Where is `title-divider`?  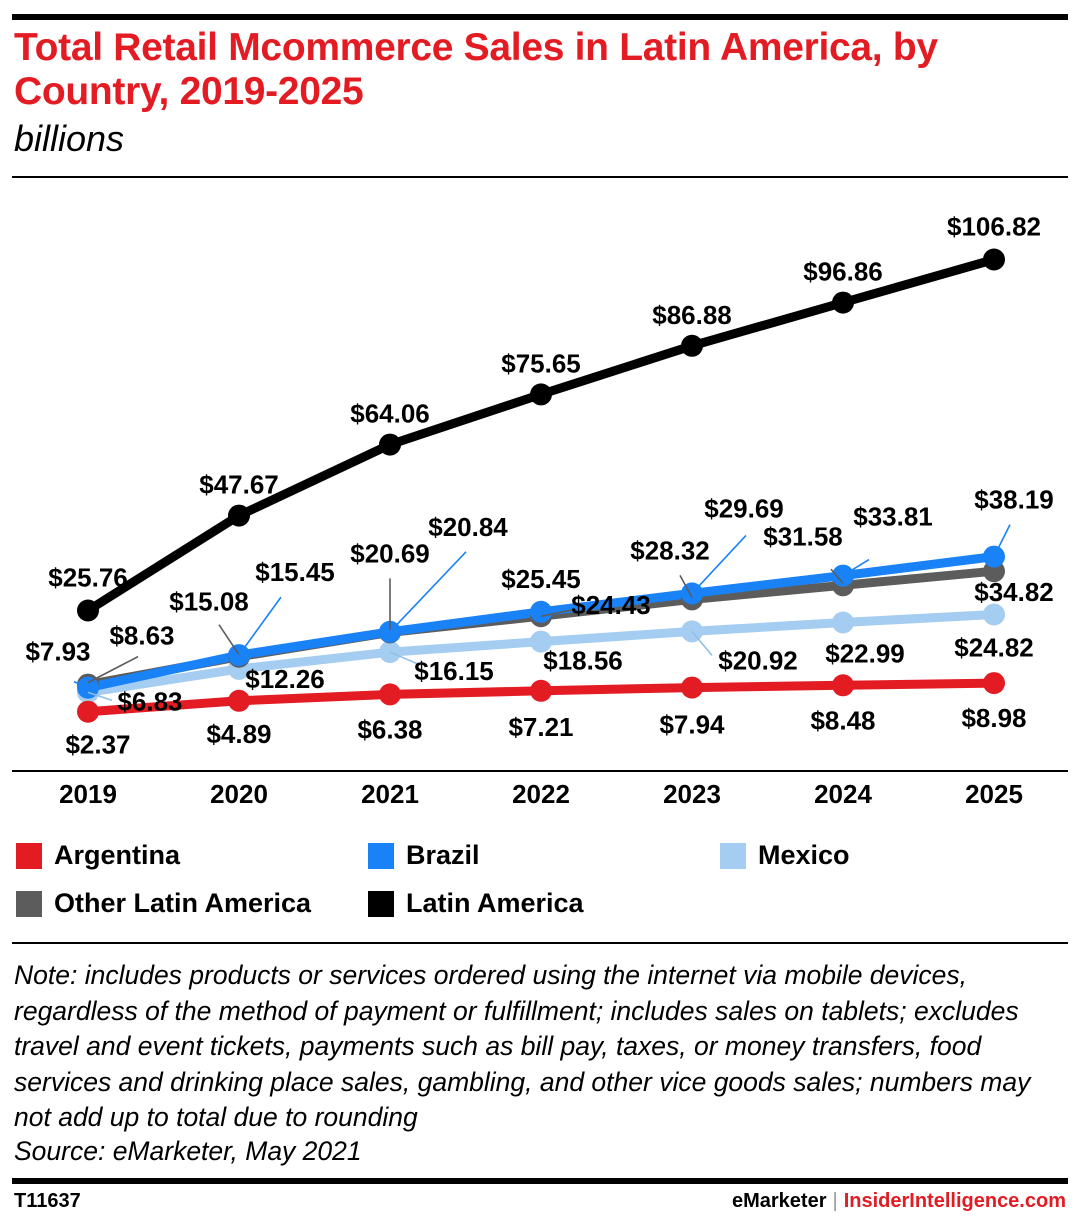
title-divider is located at coordinates (540, 177).